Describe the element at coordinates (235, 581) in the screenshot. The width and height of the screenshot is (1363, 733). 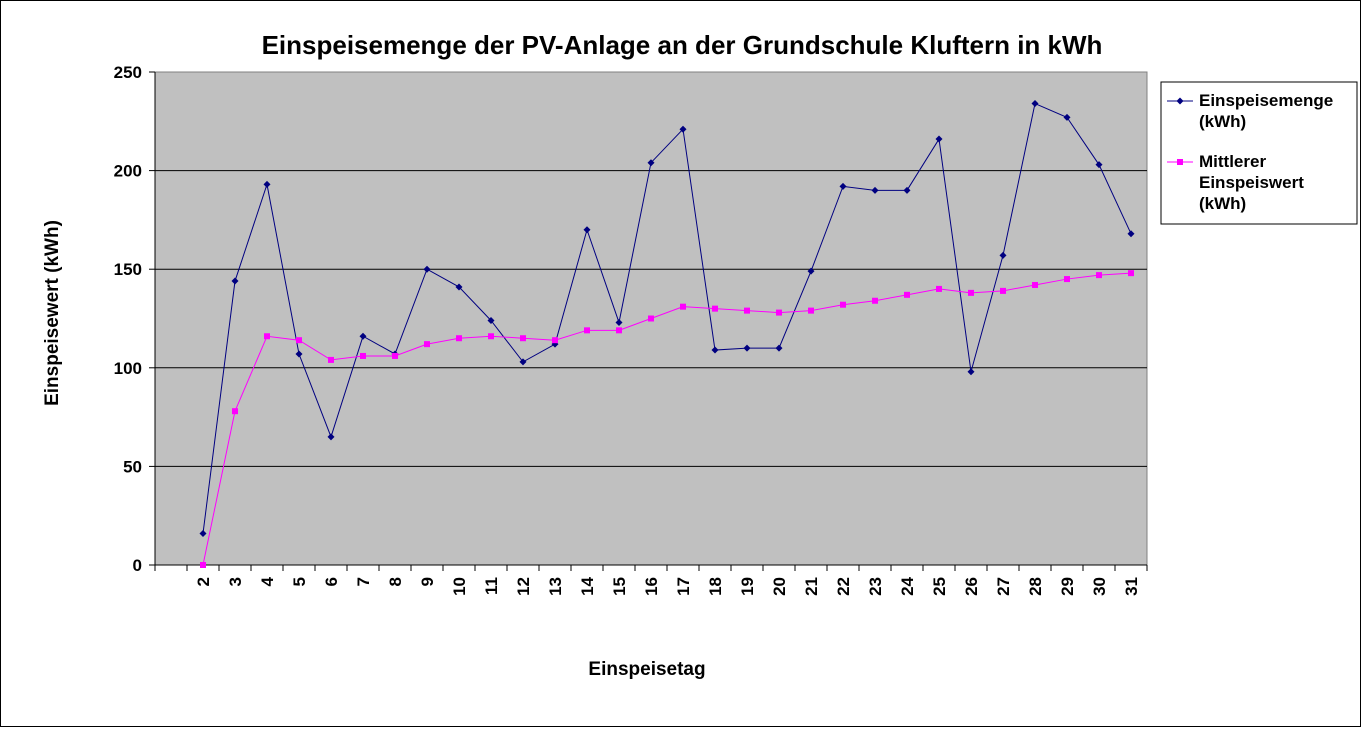
I see `x-tick-label: 3` at that location.